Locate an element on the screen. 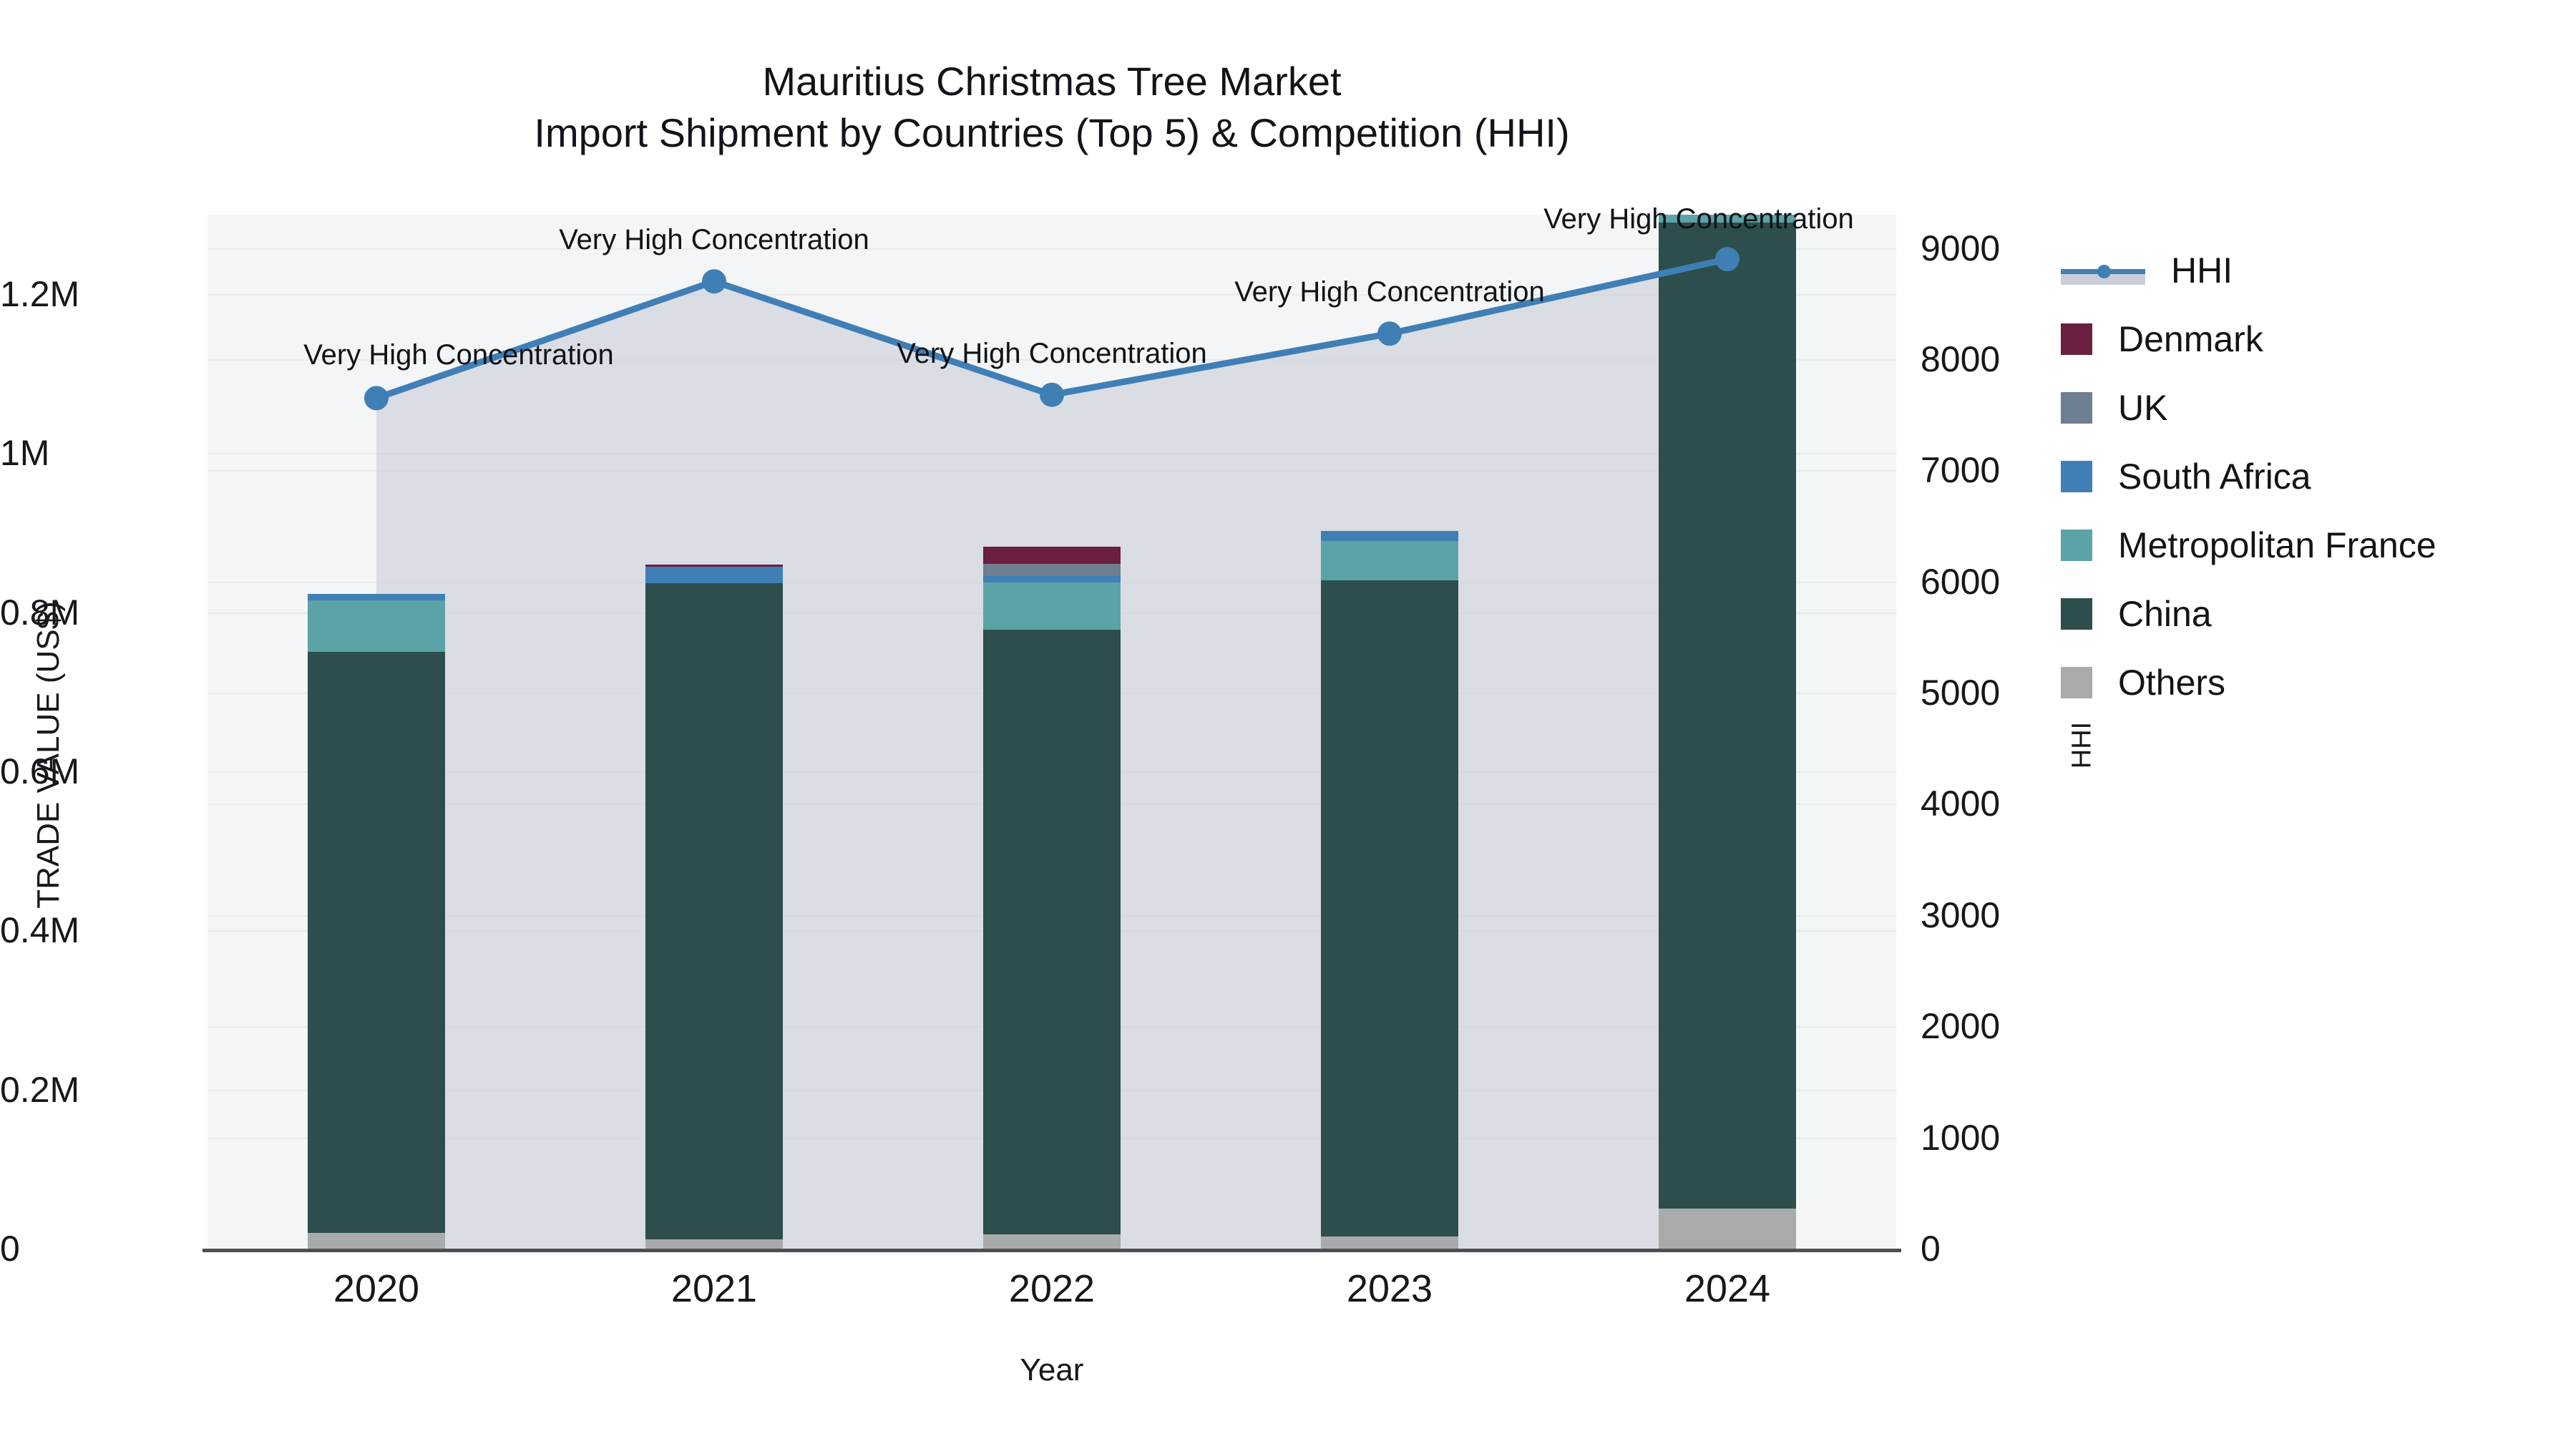 The width and height of the screenshot is (2576, 1449). legend-line-marker-icon is located at coordinates (2103, 270).